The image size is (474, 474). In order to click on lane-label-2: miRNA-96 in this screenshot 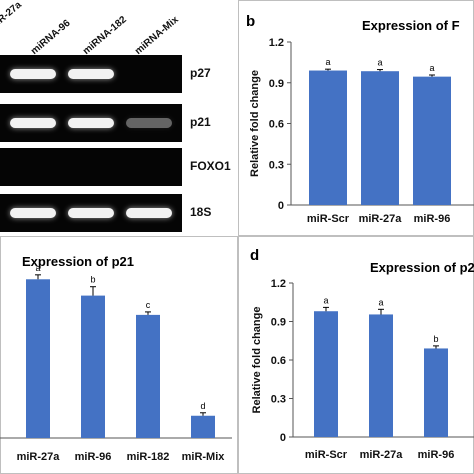, I will do `click(50, 37)`.